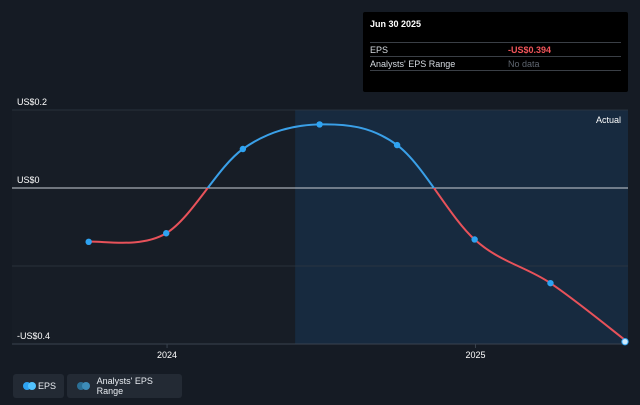  Describe the element at coordinates (84, 386) in the screenshot. I see `range-swatch-icon` at that location.